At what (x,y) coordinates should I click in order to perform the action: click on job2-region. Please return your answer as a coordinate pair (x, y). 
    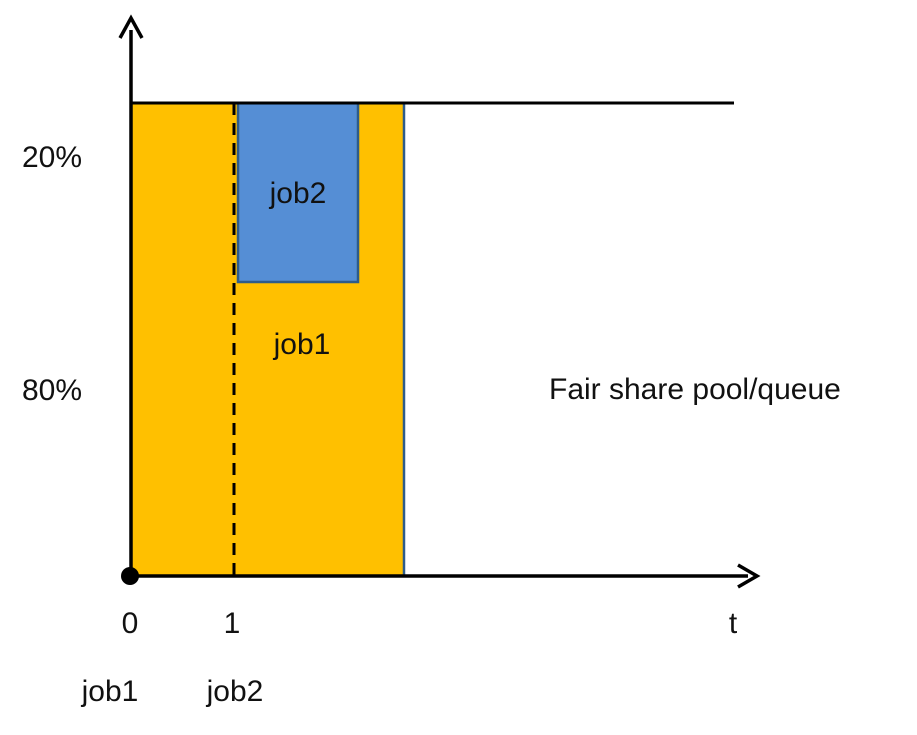
    Looking at the image, I should click on (298, 192).